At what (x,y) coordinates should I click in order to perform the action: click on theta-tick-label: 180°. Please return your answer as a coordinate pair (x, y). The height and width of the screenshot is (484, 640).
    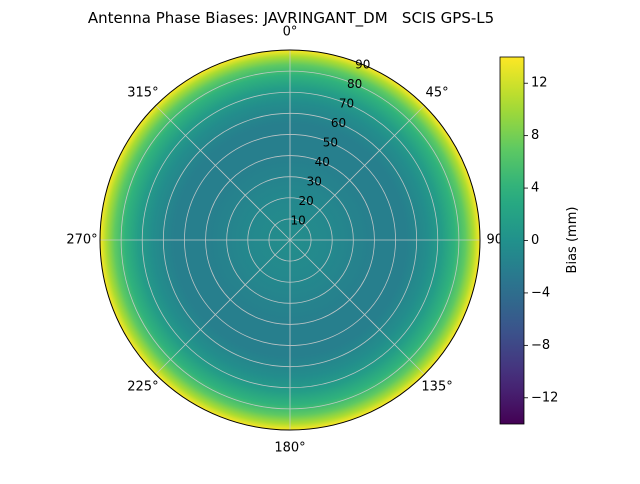
    Looking at the image, I should click on (289, 448).